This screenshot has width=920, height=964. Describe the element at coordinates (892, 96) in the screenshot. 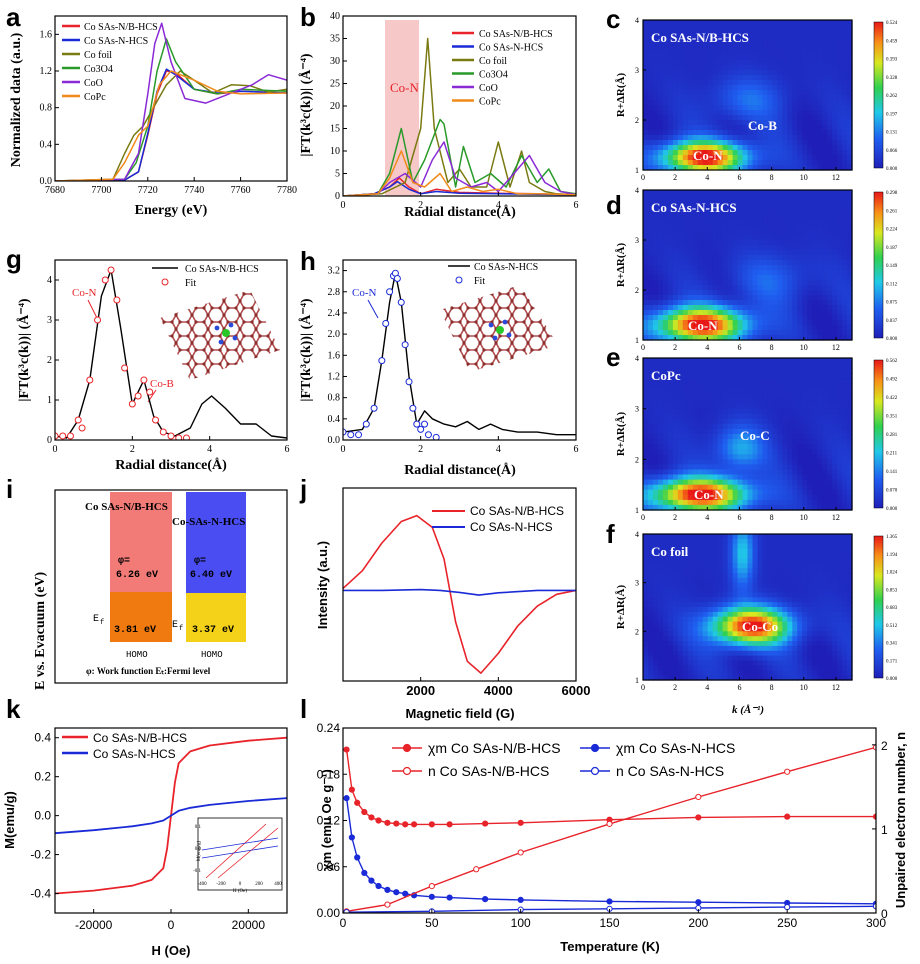

I see `colorbar-label-c: 0.262` at that location.